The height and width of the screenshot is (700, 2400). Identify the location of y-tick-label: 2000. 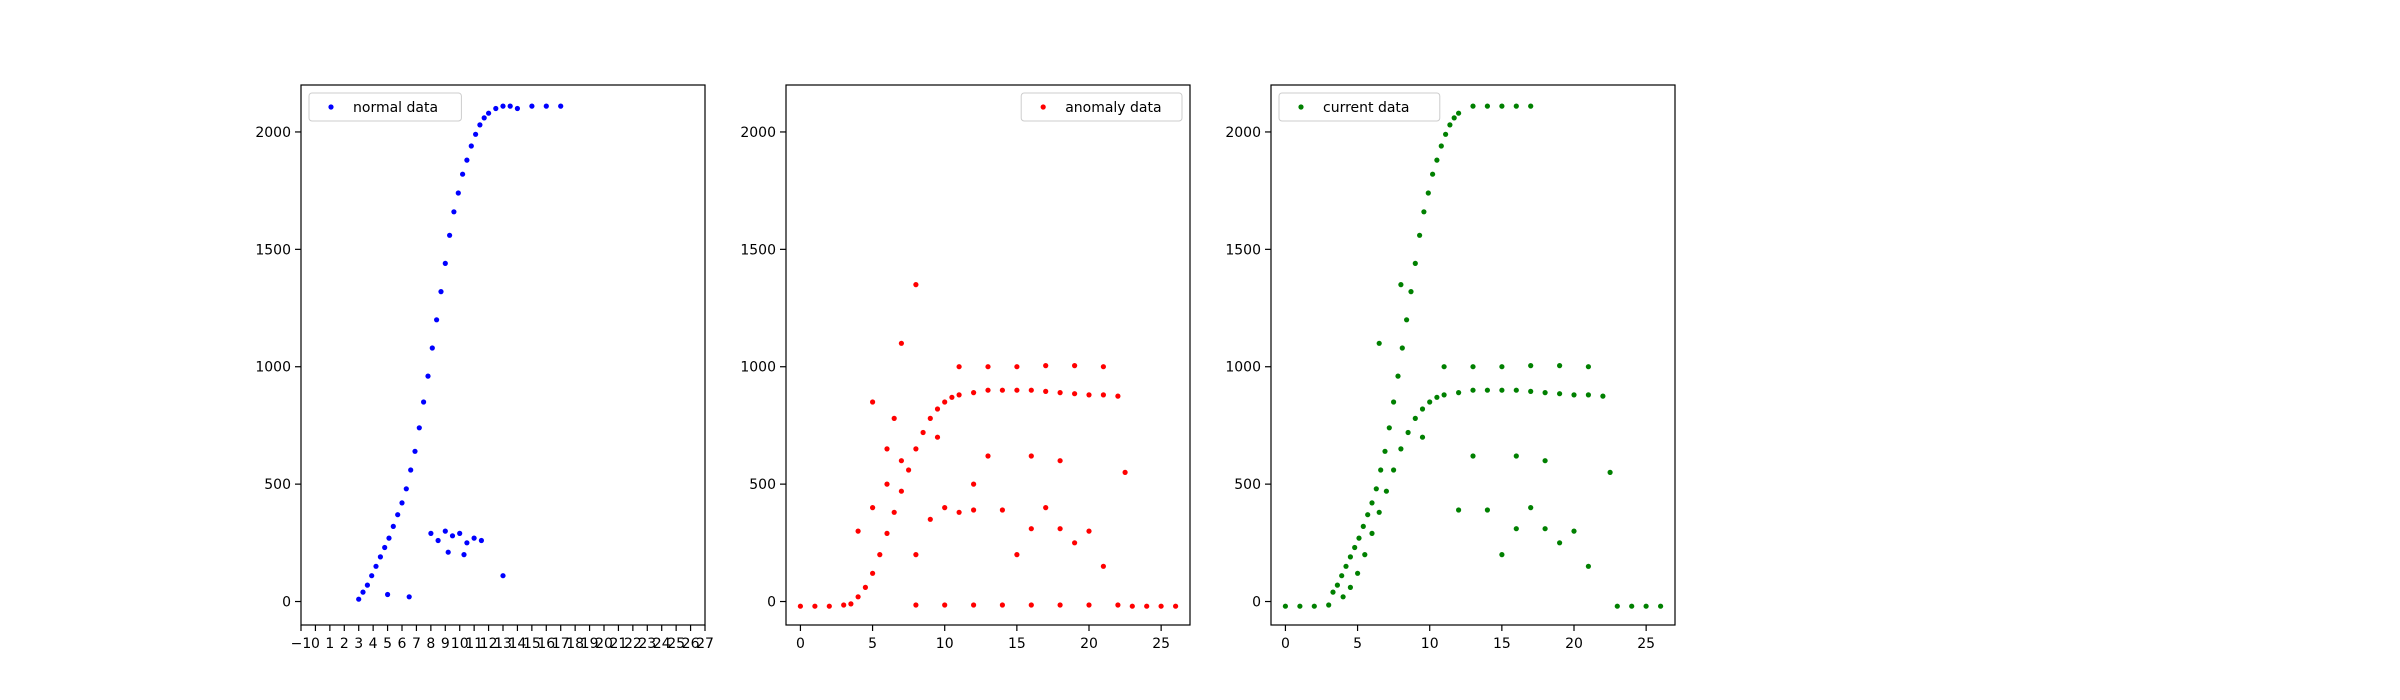
(1243, 133).